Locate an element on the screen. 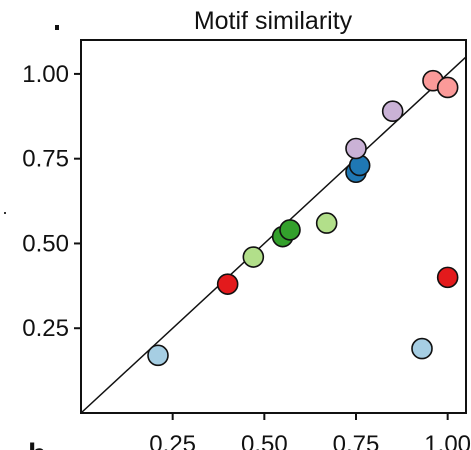 The image size is (471, 450). x-tick-label: 0.25 is located at coordinates (172, 440).